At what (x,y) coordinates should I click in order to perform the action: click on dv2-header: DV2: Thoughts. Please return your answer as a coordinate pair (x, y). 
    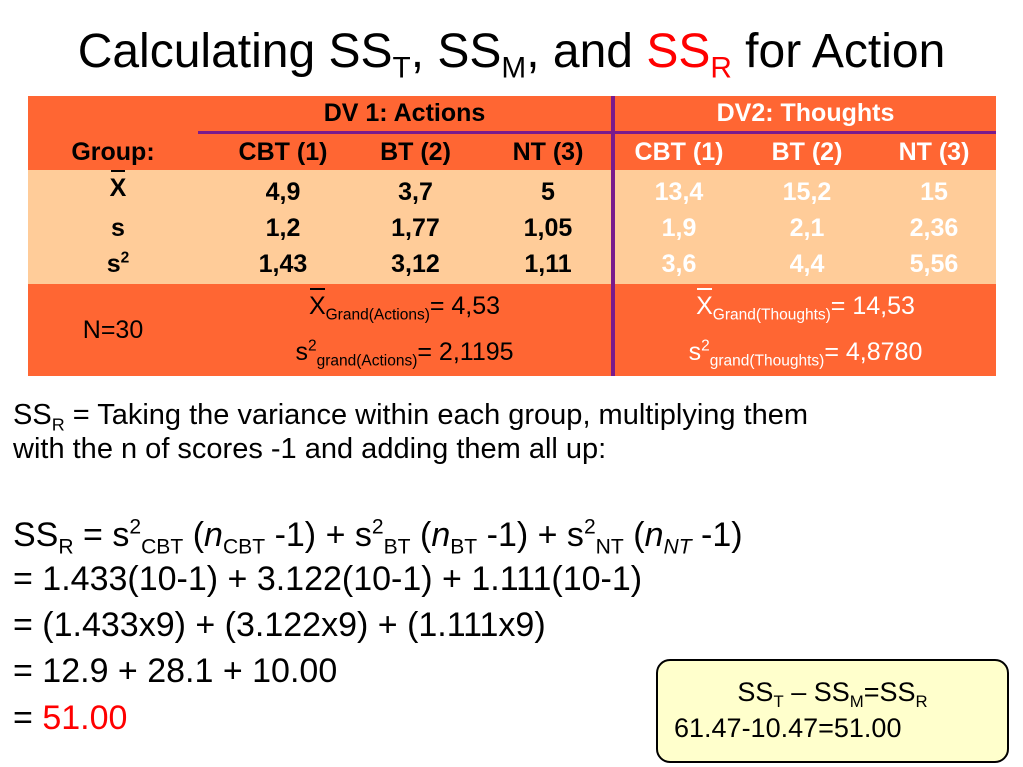
    Looking at the image, I should click on (805, 113).